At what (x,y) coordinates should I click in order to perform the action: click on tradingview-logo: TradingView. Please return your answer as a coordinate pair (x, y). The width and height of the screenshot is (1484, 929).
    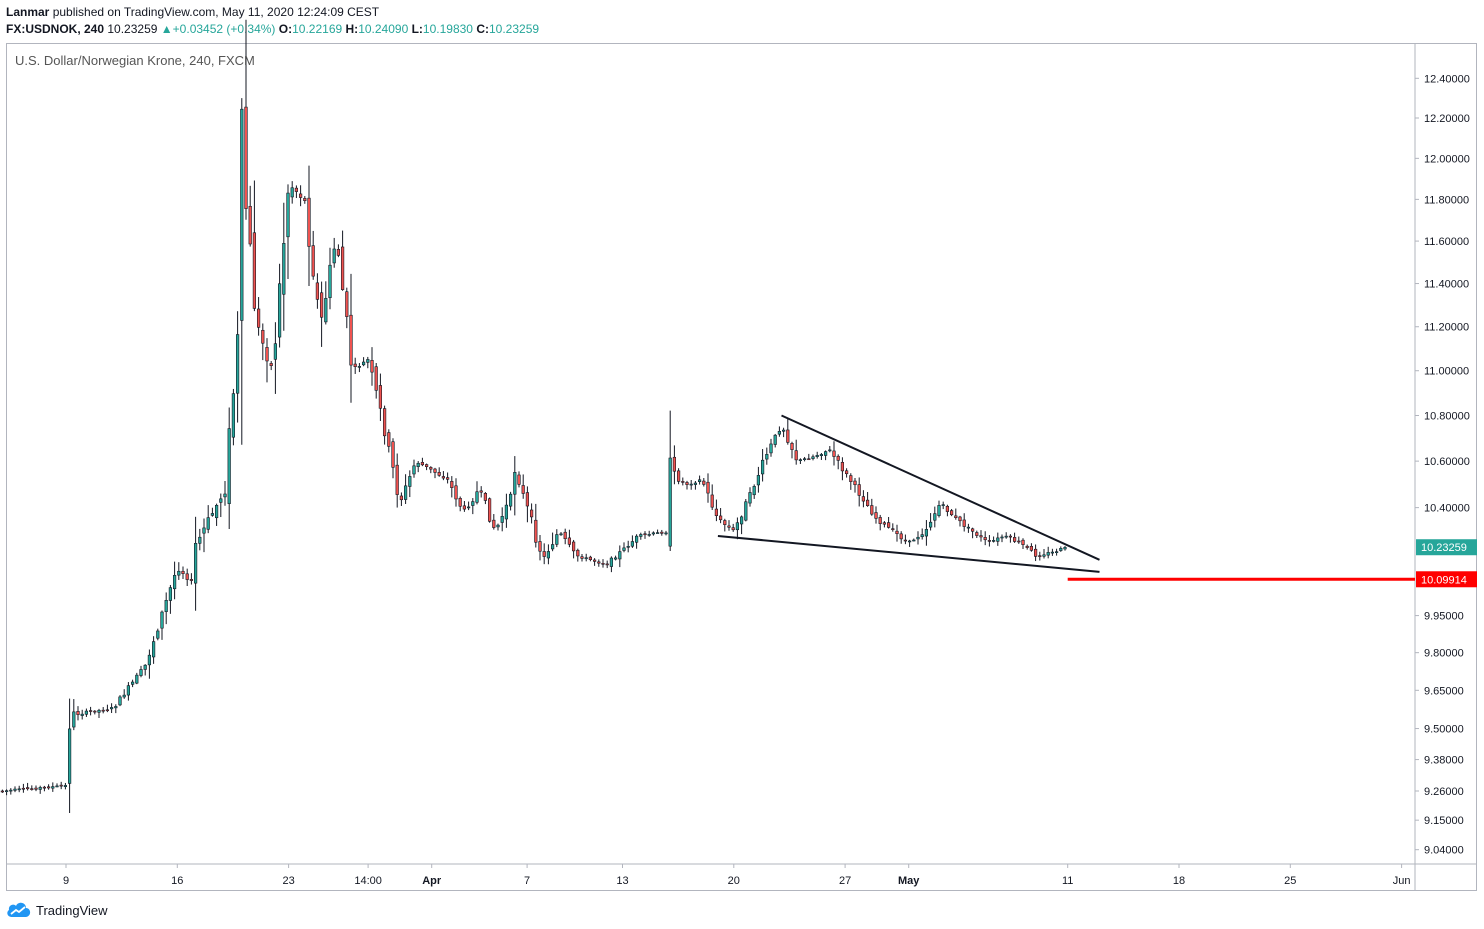
    Looking at the image, I should click on (57, 910).